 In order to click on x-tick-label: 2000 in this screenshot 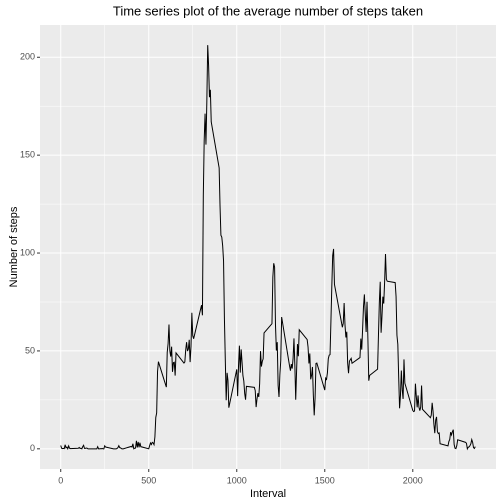, I will do `click(413, 480)`.